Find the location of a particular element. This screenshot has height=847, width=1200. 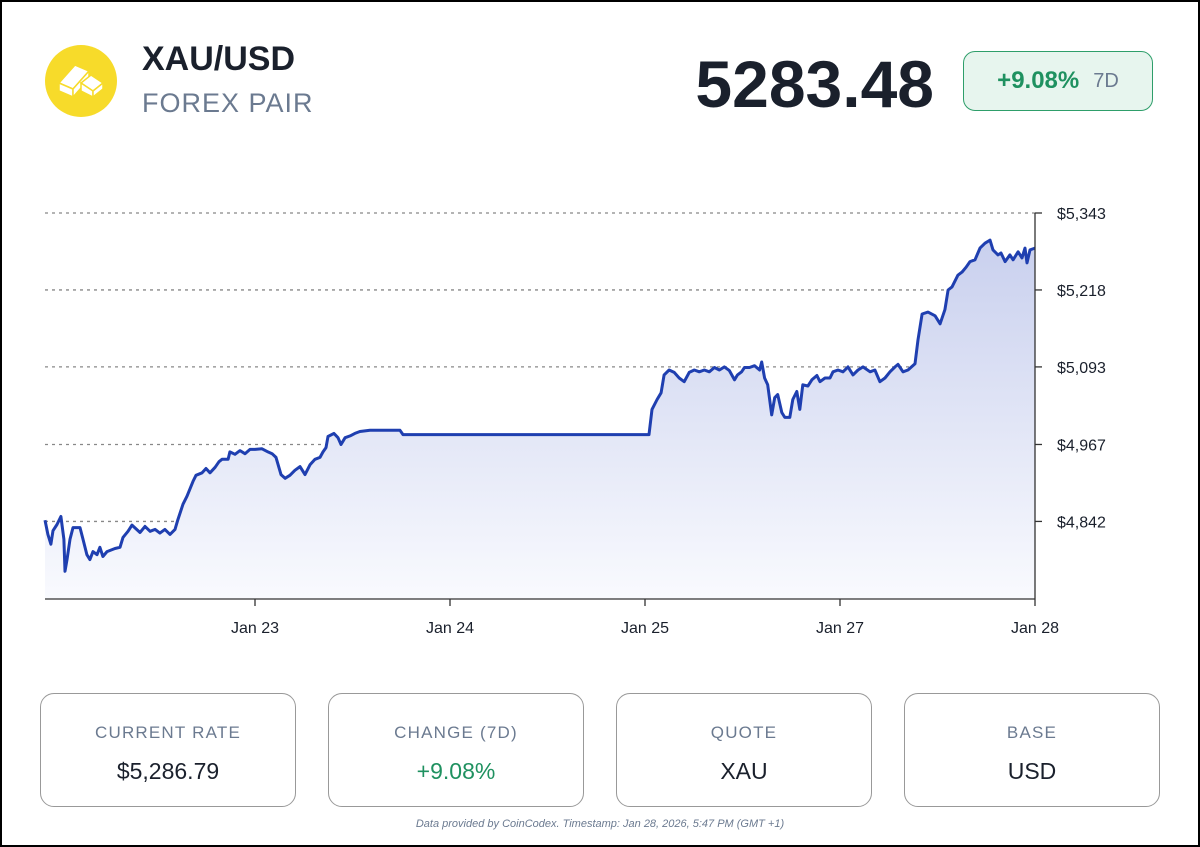

y-tick-label: $5,343 is located at coordinates (1081, 214).